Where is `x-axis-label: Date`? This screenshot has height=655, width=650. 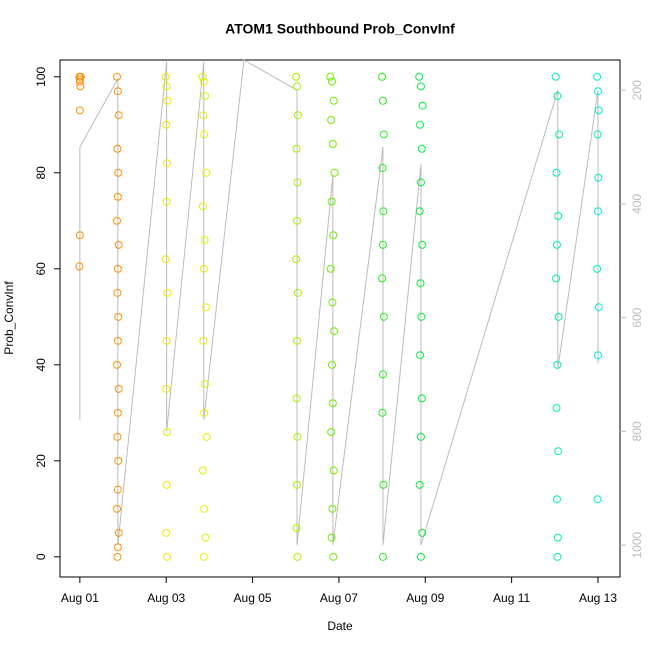
x-axis-label: Date is located at coordinates (340, 626).